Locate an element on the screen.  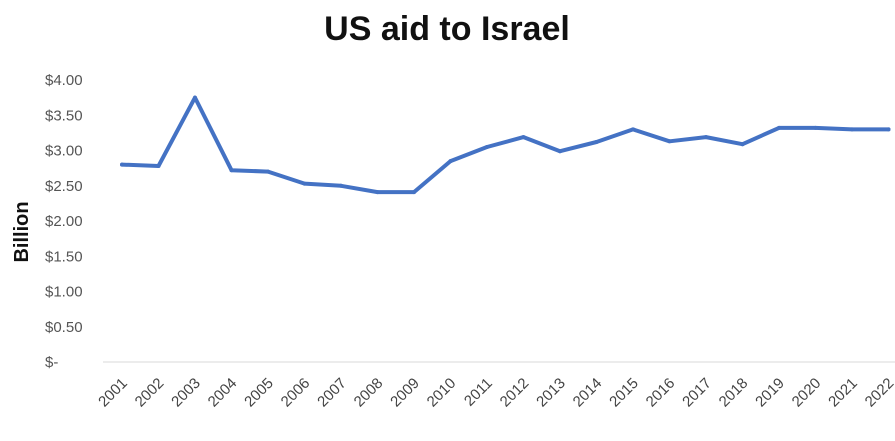
x-tick-label: 2003 is located at coordinates (186, 393).